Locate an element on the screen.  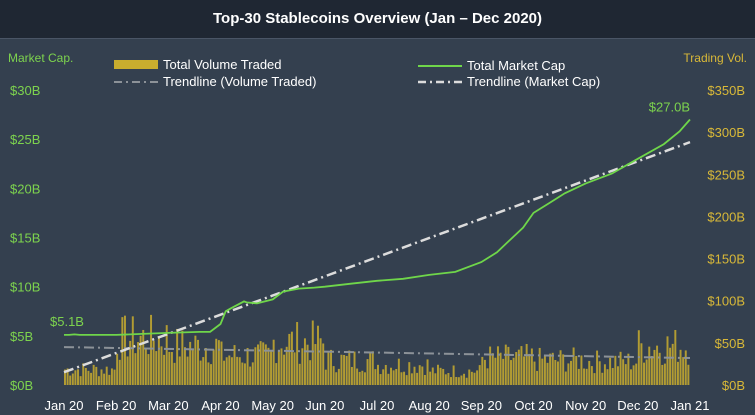
x-tick-label: May 20 is located at coordinates (272, 405).